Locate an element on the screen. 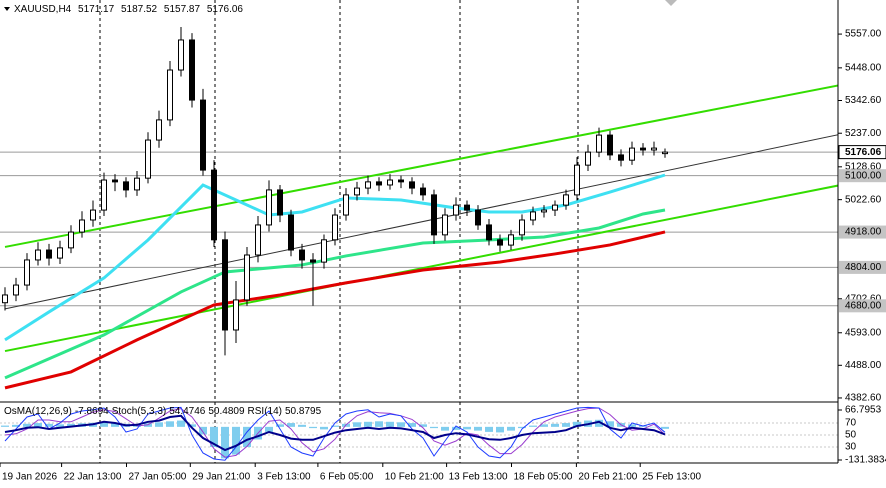 This screenshot has height=488, width=886. indicator-tick-label: 30 is located at coordinates (851, 447).